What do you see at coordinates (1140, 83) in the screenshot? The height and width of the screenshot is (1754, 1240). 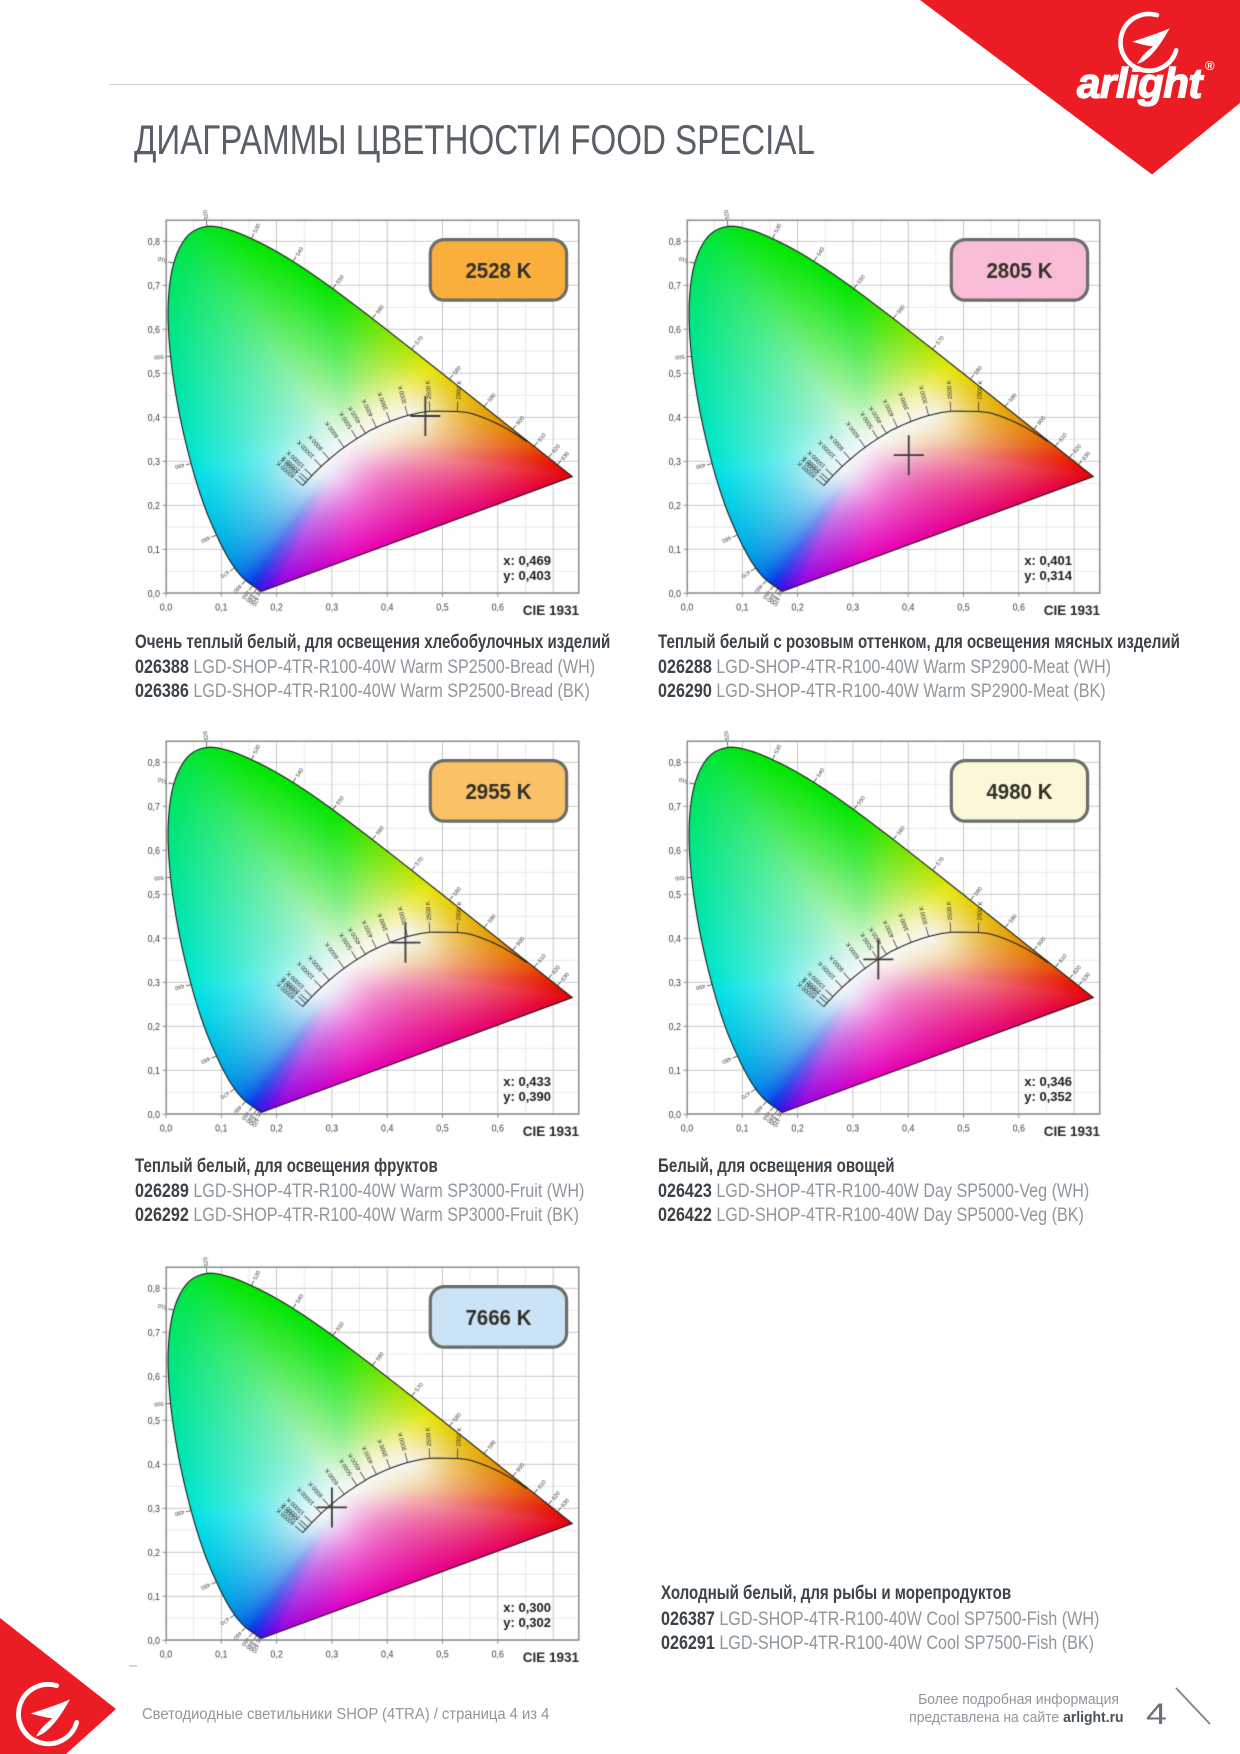 I see `svg-text: arlight` at bounding box center [1140, 83].